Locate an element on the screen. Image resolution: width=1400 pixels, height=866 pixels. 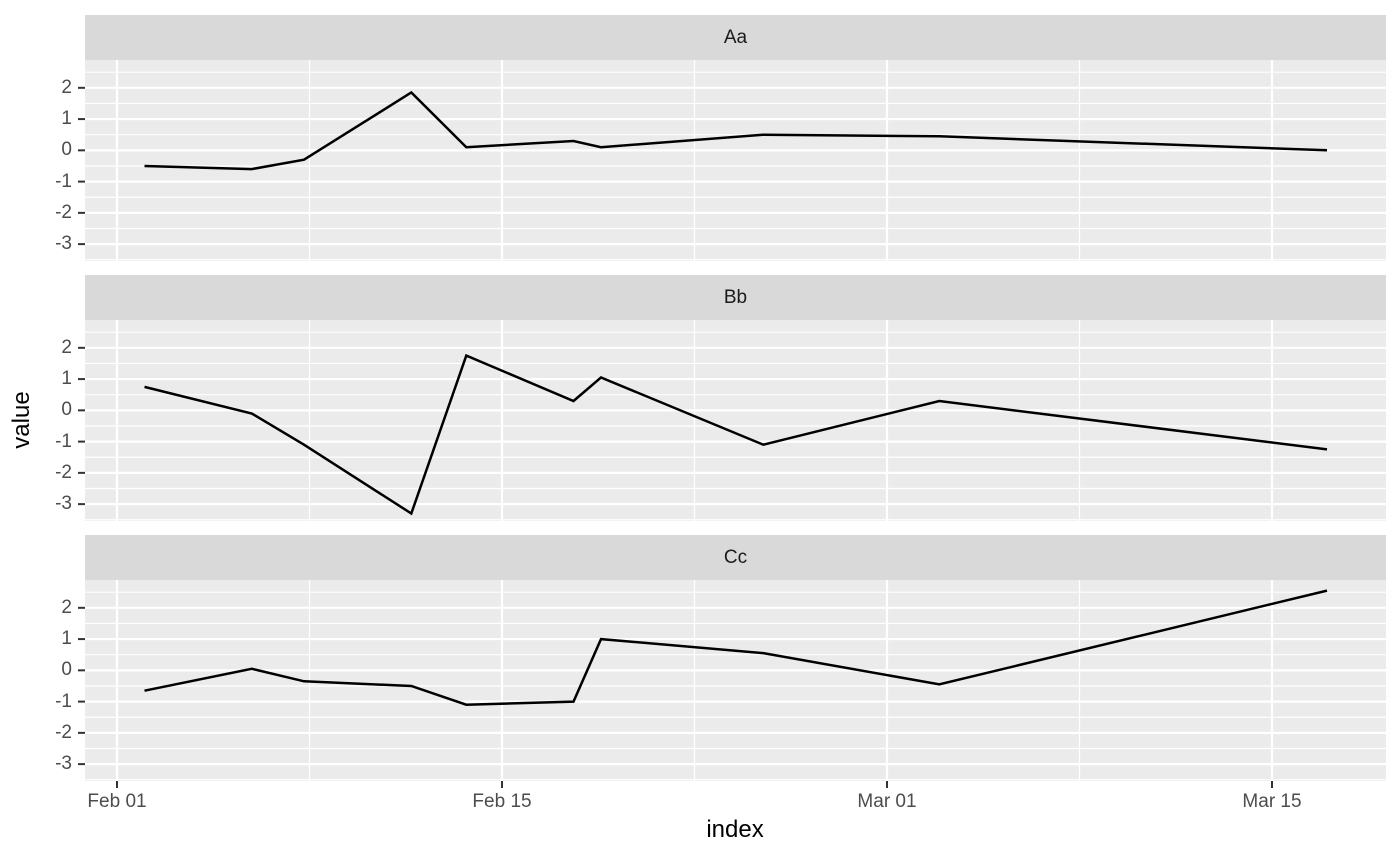
facet-strip-label: Bb is located at coordinates (735, 297).